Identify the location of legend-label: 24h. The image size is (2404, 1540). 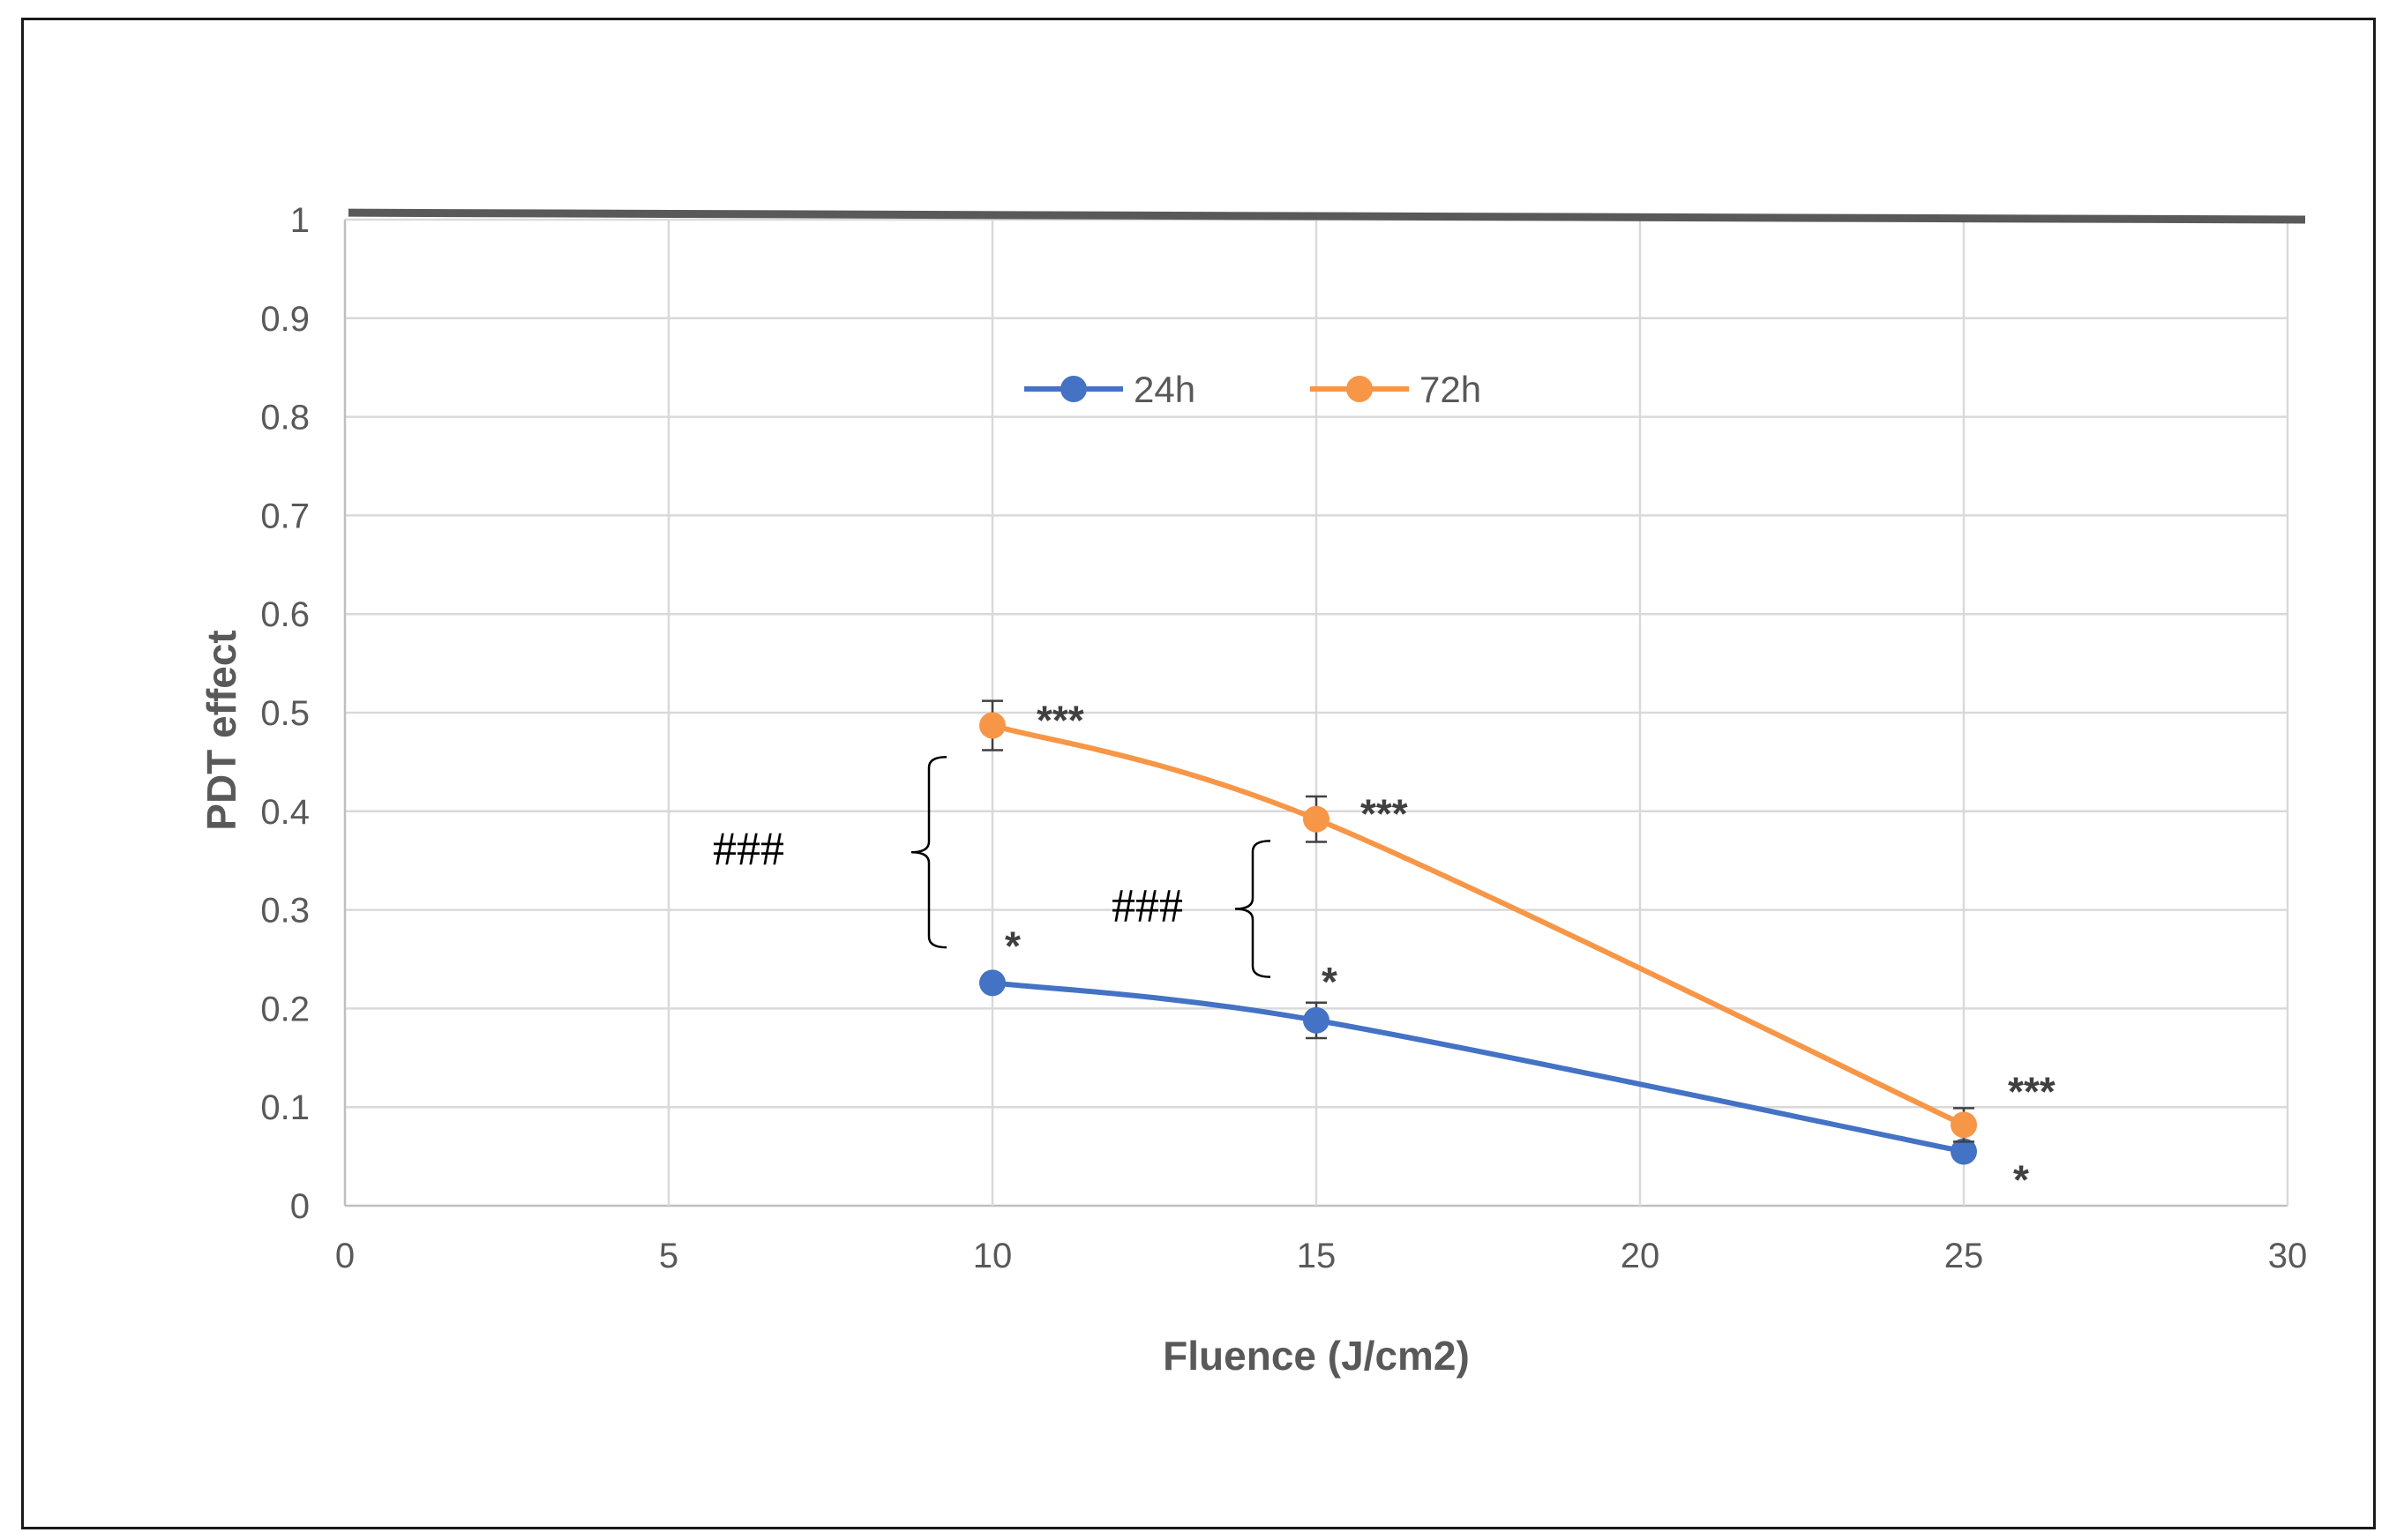
(1164, 389).